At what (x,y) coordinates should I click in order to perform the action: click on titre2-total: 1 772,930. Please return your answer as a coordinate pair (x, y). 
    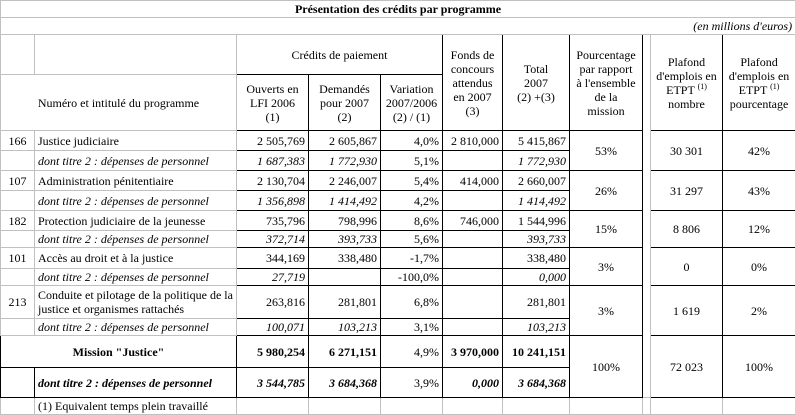
    Looking at the image, I should click on (536, 161).